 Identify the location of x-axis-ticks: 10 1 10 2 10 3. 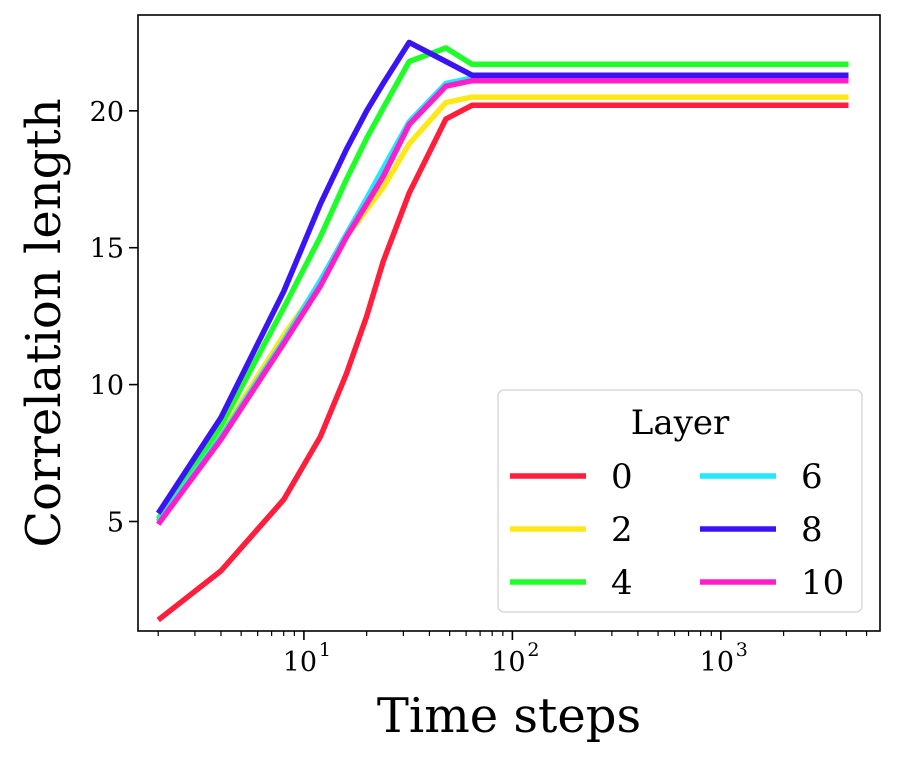
(512, 654).